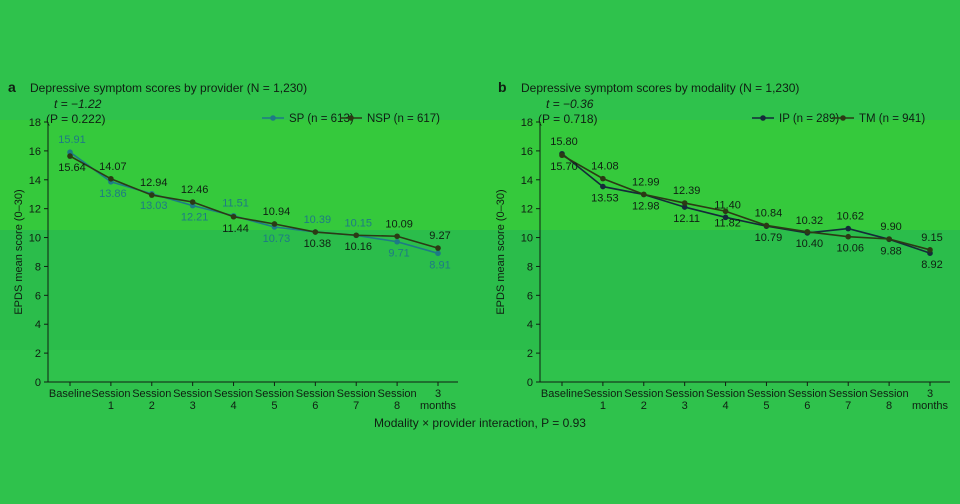 This screenshot has width=960, height=504. What do you see at coordinates (530, 354) in the screenshot?
I see `y-tick-label: 2` at bounding box center [530, 354].